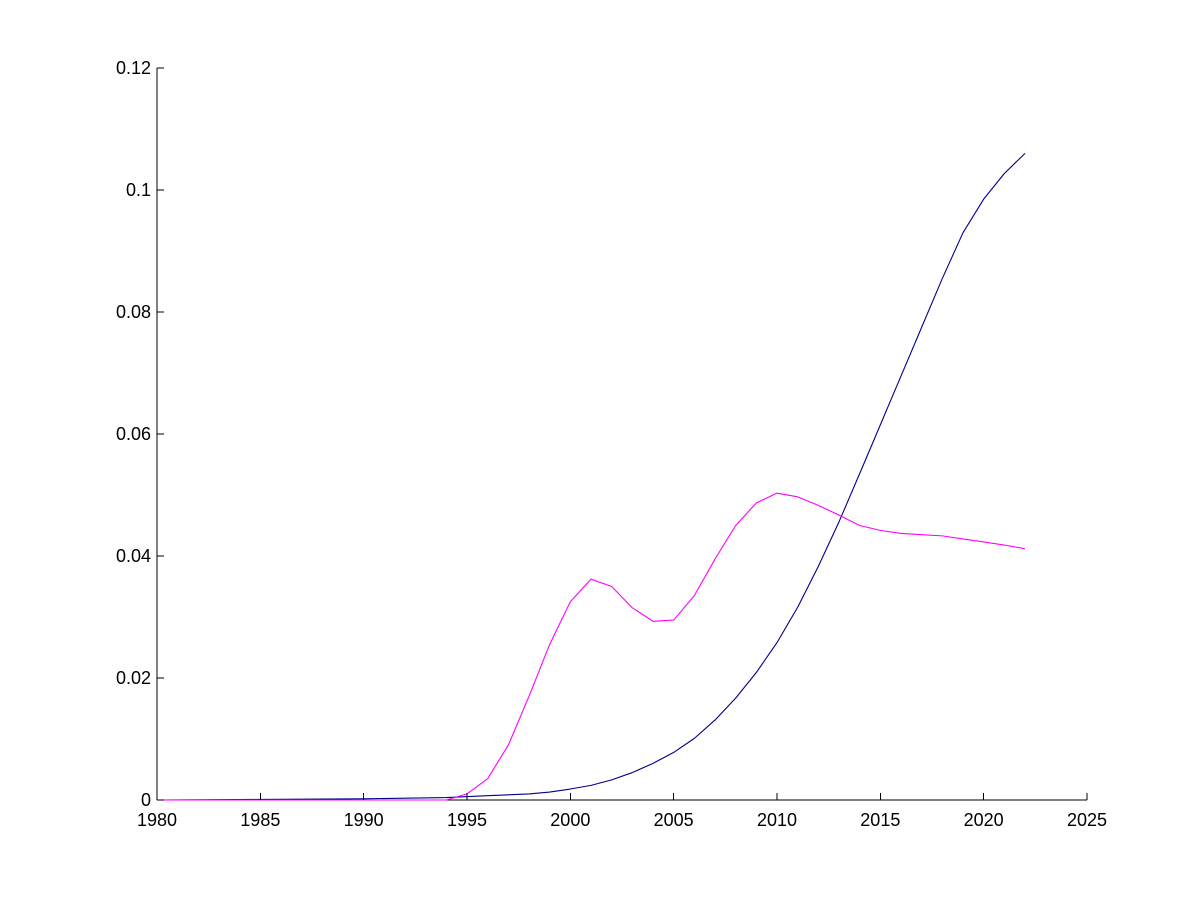 This screenshot has width=1200, height=900. Describe the element at coordinates (364, 820) in the screenshot. I see `x-tick-label: 1990` at that location.